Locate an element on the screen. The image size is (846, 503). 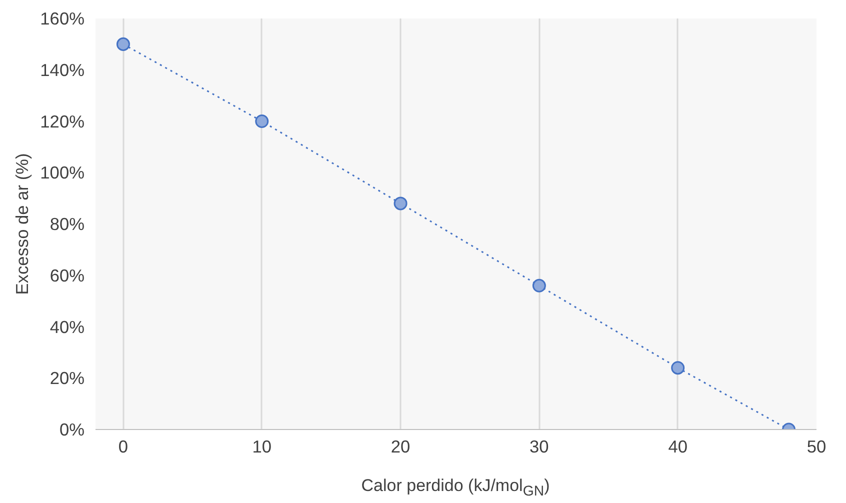
y-tick-label: 160% is located at coordinates (62, 18).